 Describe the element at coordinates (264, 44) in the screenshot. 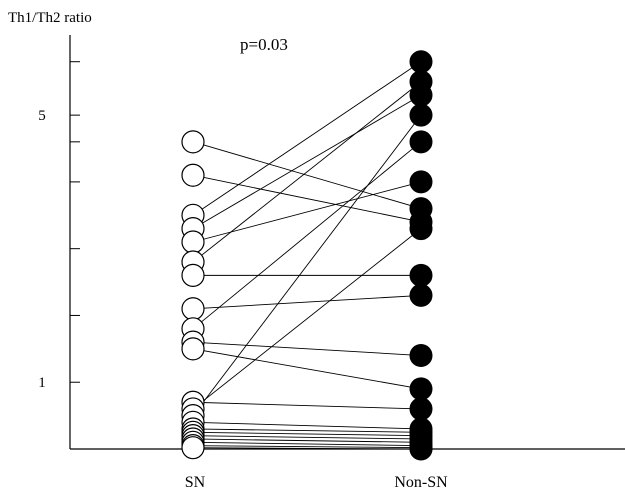

I see `p-value-annotation: p=0.03` at that location.